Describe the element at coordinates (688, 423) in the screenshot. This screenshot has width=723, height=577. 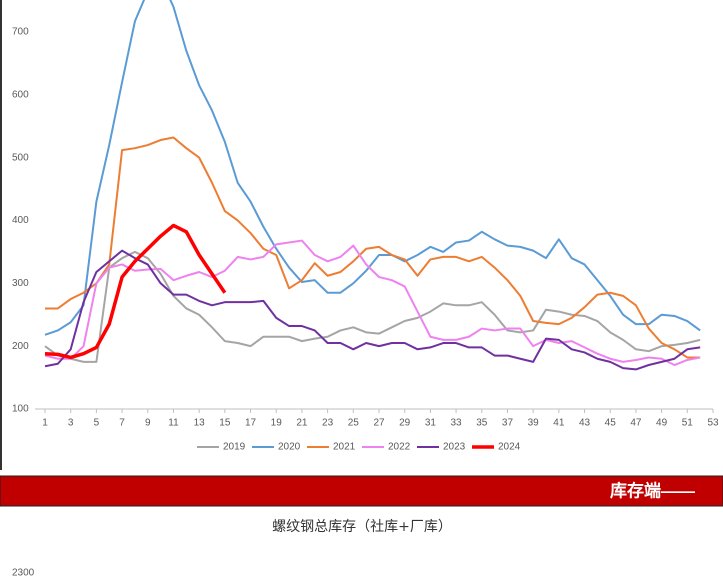
I see `x-tick-label: 51` at that location.